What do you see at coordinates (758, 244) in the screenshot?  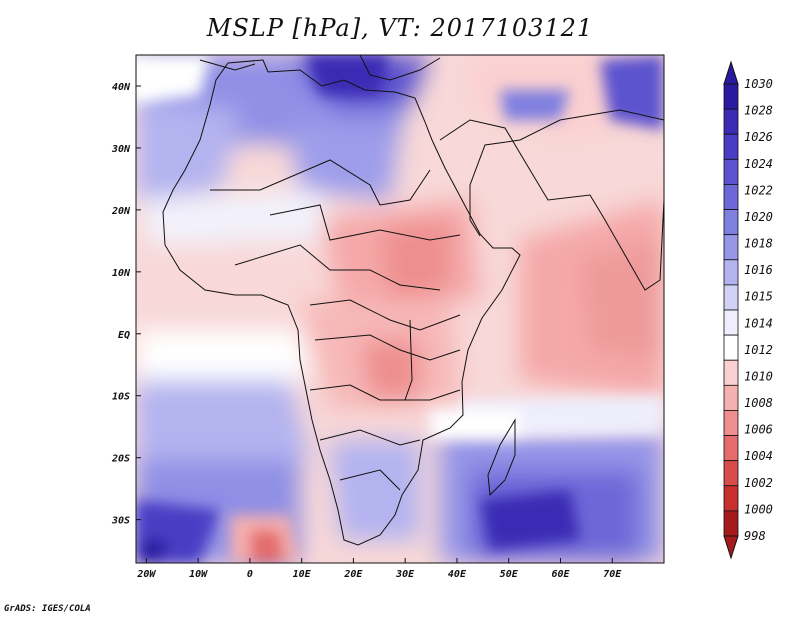 I see `colorbar-label: 1018` at bounding box center [758, 244].